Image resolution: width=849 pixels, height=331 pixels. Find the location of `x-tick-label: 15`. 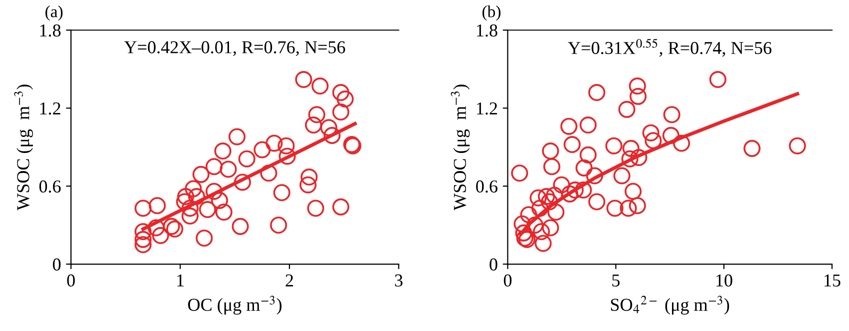

x-tick-label: 15 is located at coordinates (832, 280).